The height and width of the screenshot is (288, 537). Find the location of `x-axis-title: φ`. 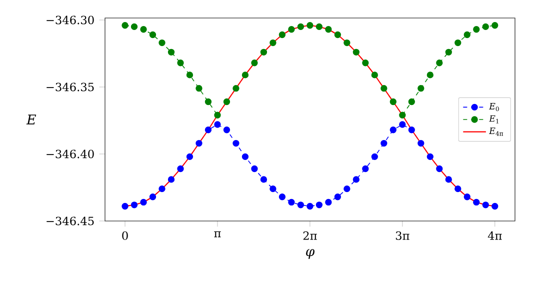

x-axis-title: φ is located at coordinates (310, 254).